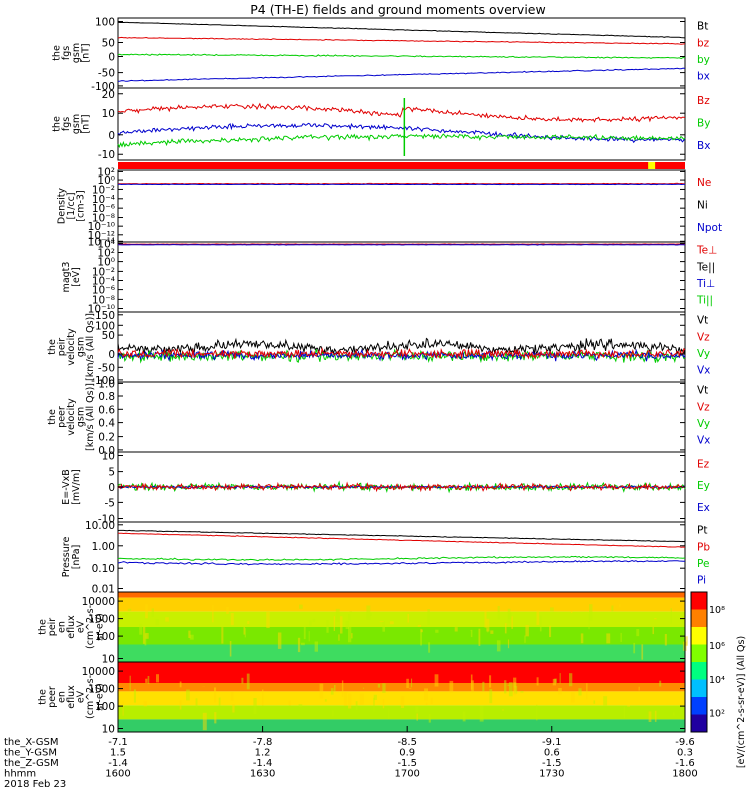 Image resolution: width=750 pixels, height=800 pixels. I want to click on legend-Ti⊥: Ti⊥, so click(705, 284).